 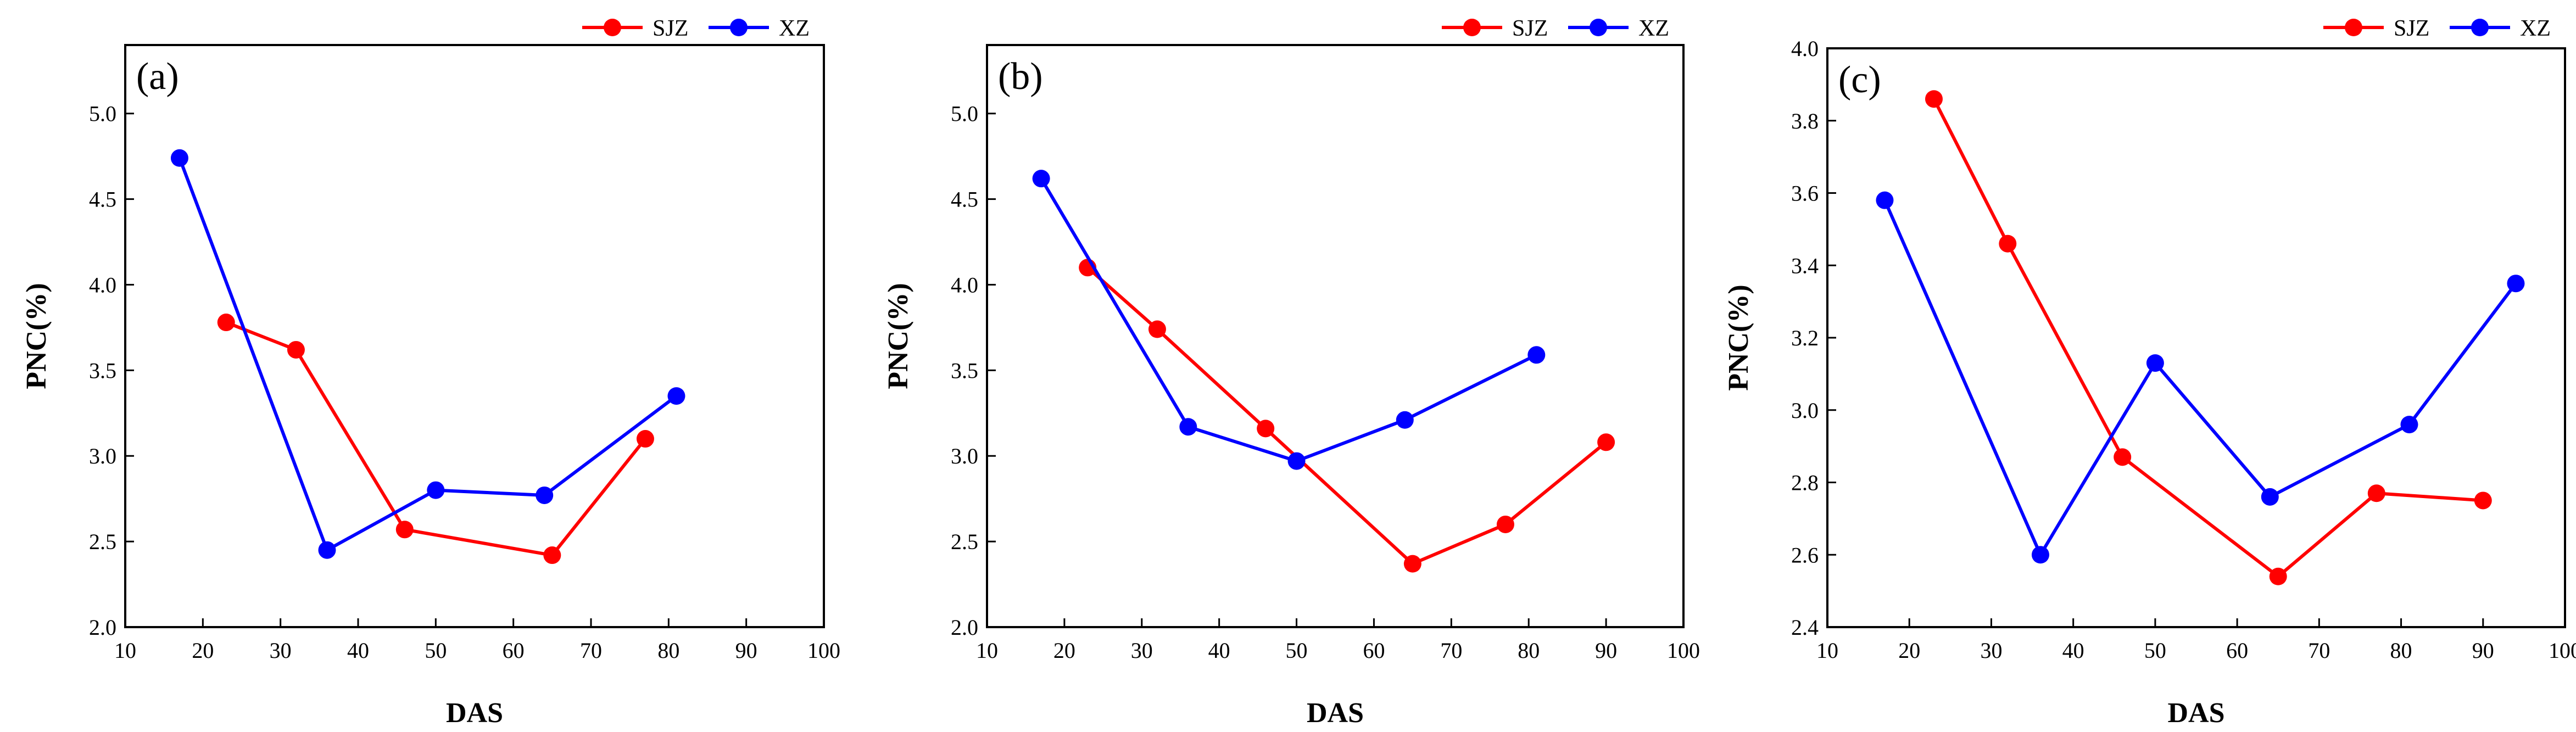 What do you see at coordinates (1805, 627) in the screenshot?
I see `y-tick-label: 2.4` at bounding box center [1805, 627].